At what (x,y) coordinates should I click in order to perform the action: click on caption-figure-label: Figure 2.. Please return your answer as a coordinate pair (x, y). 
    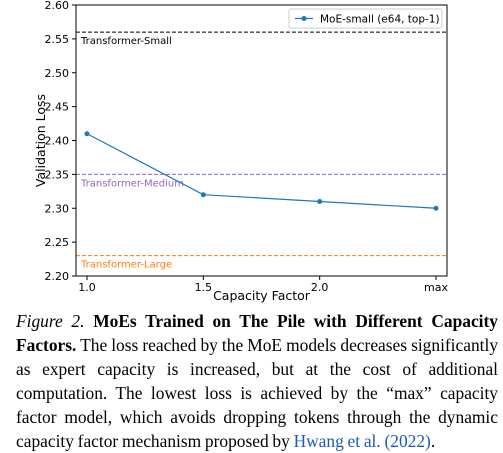
    Looking at the image, I should click on (50, 321).